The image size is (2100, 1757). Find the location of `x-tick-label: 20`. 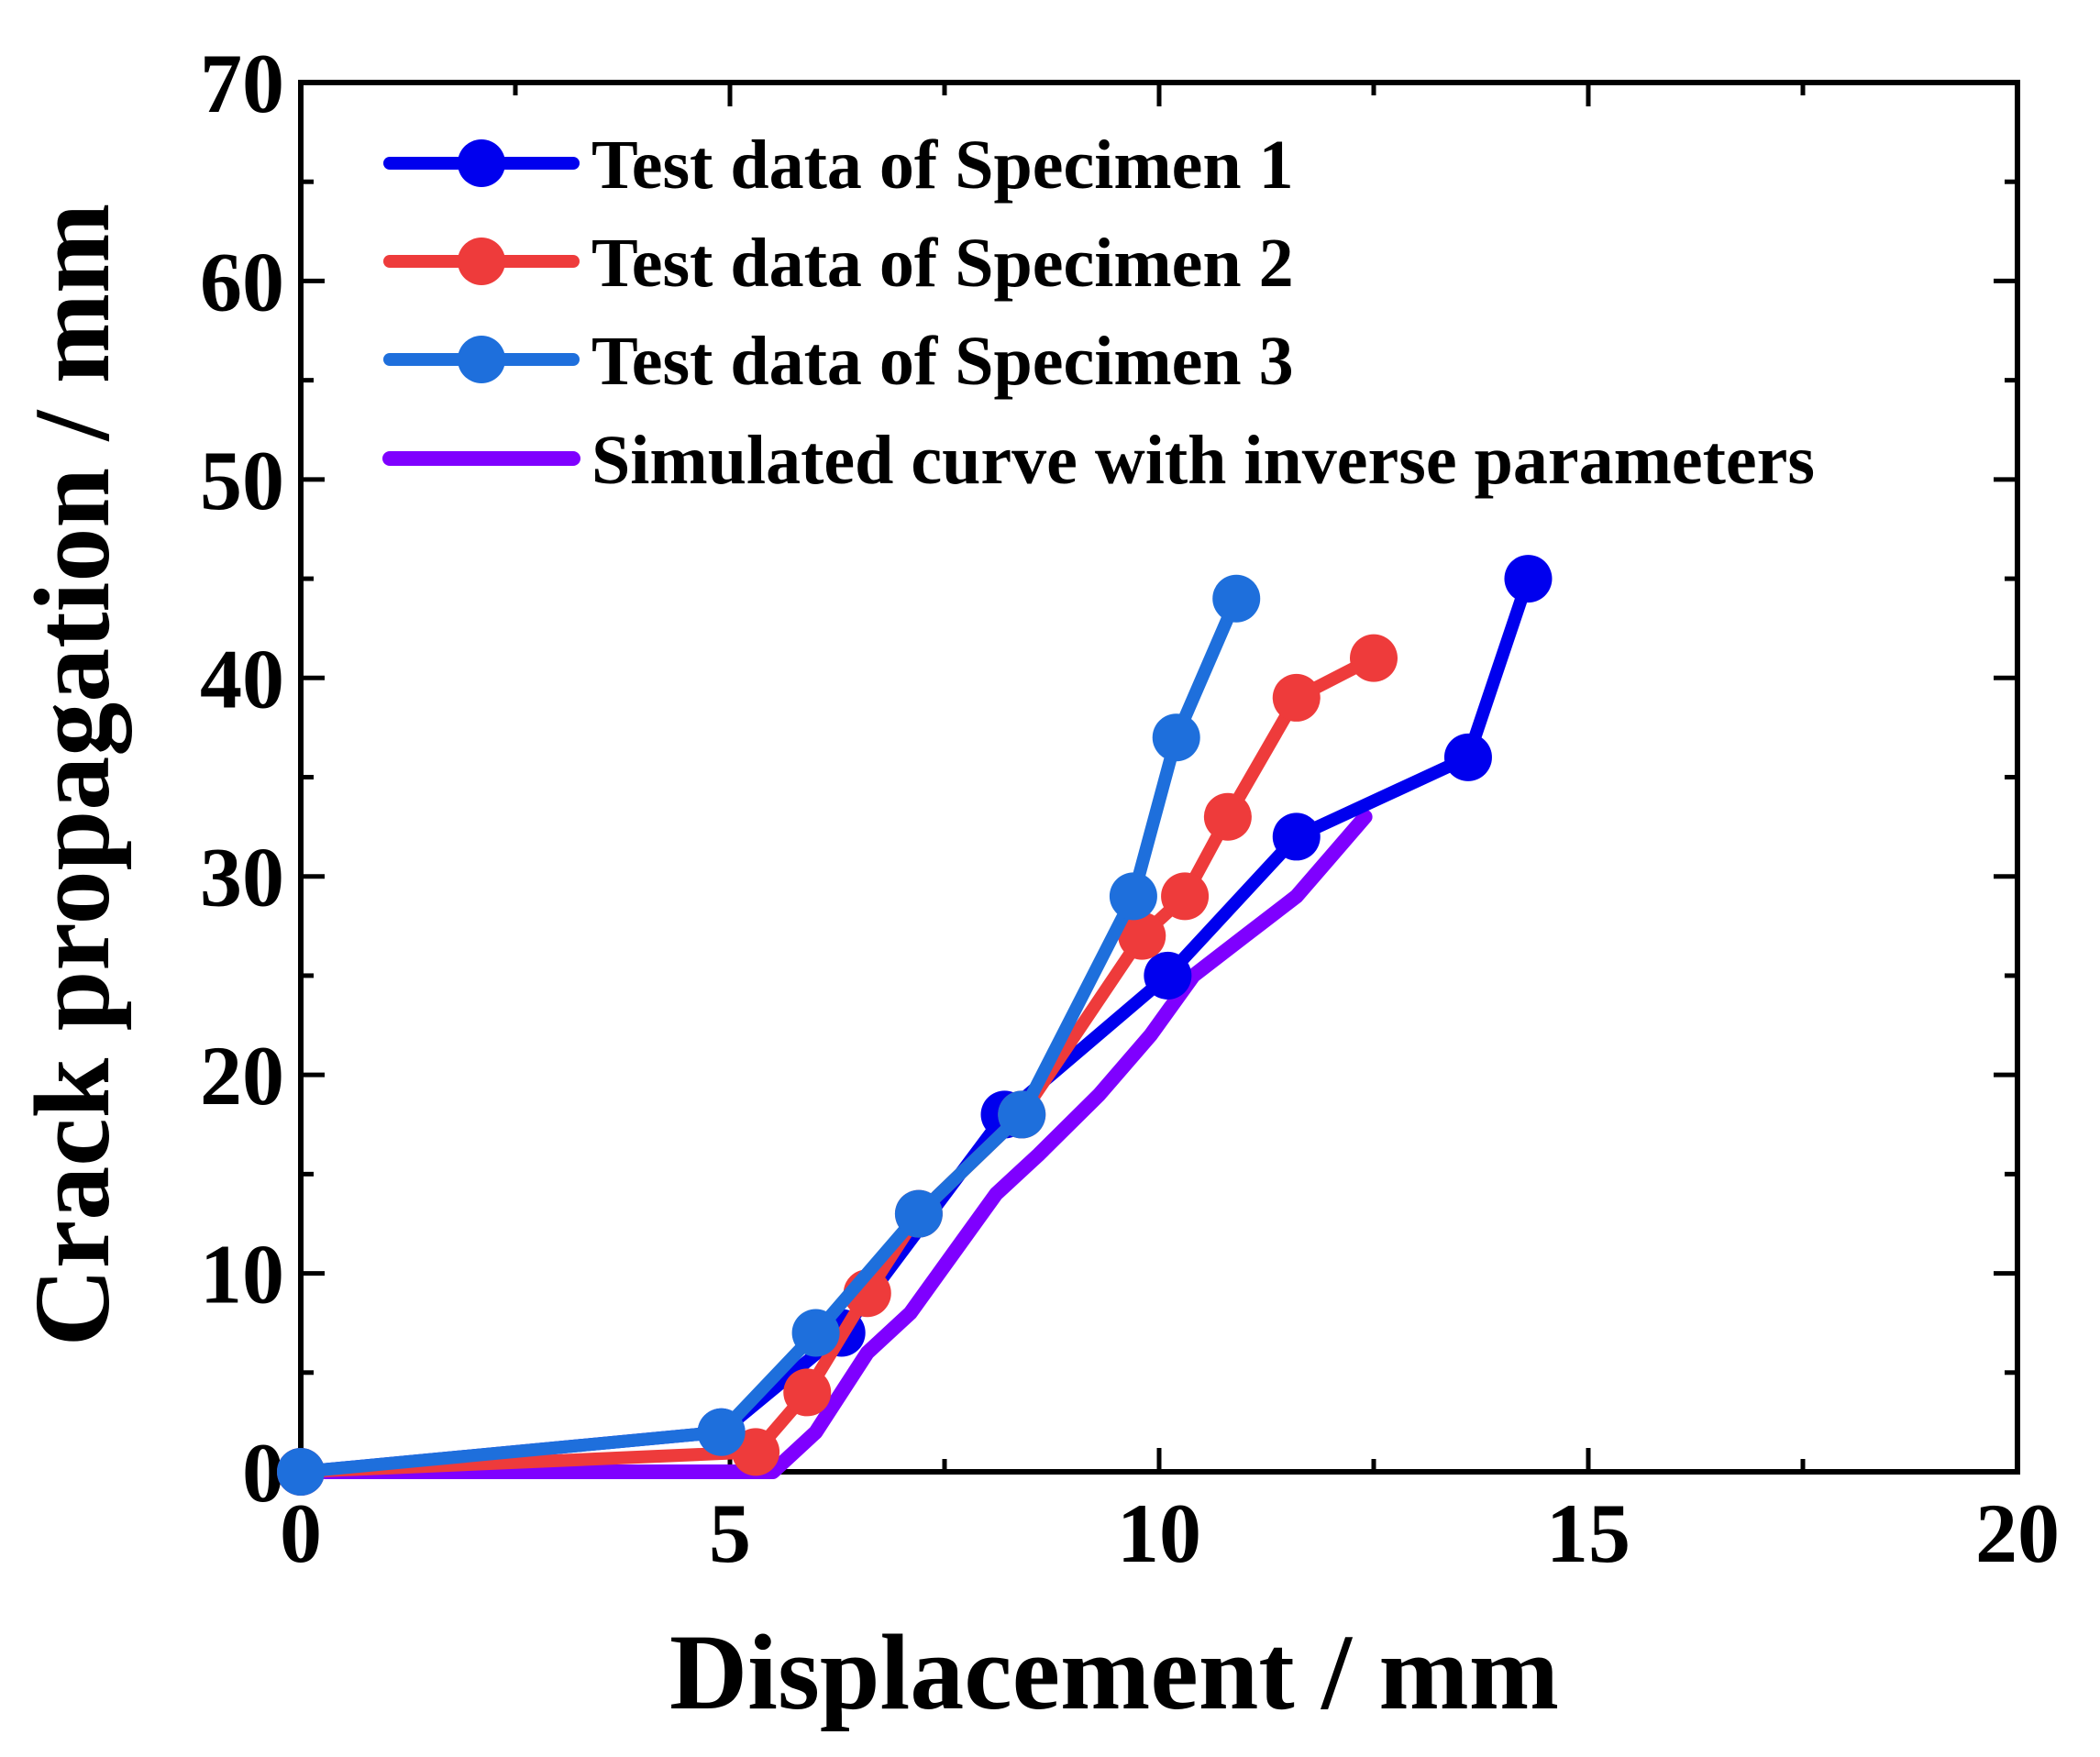

x-tick-label: 20 is located at coordinates (2017, 1533).